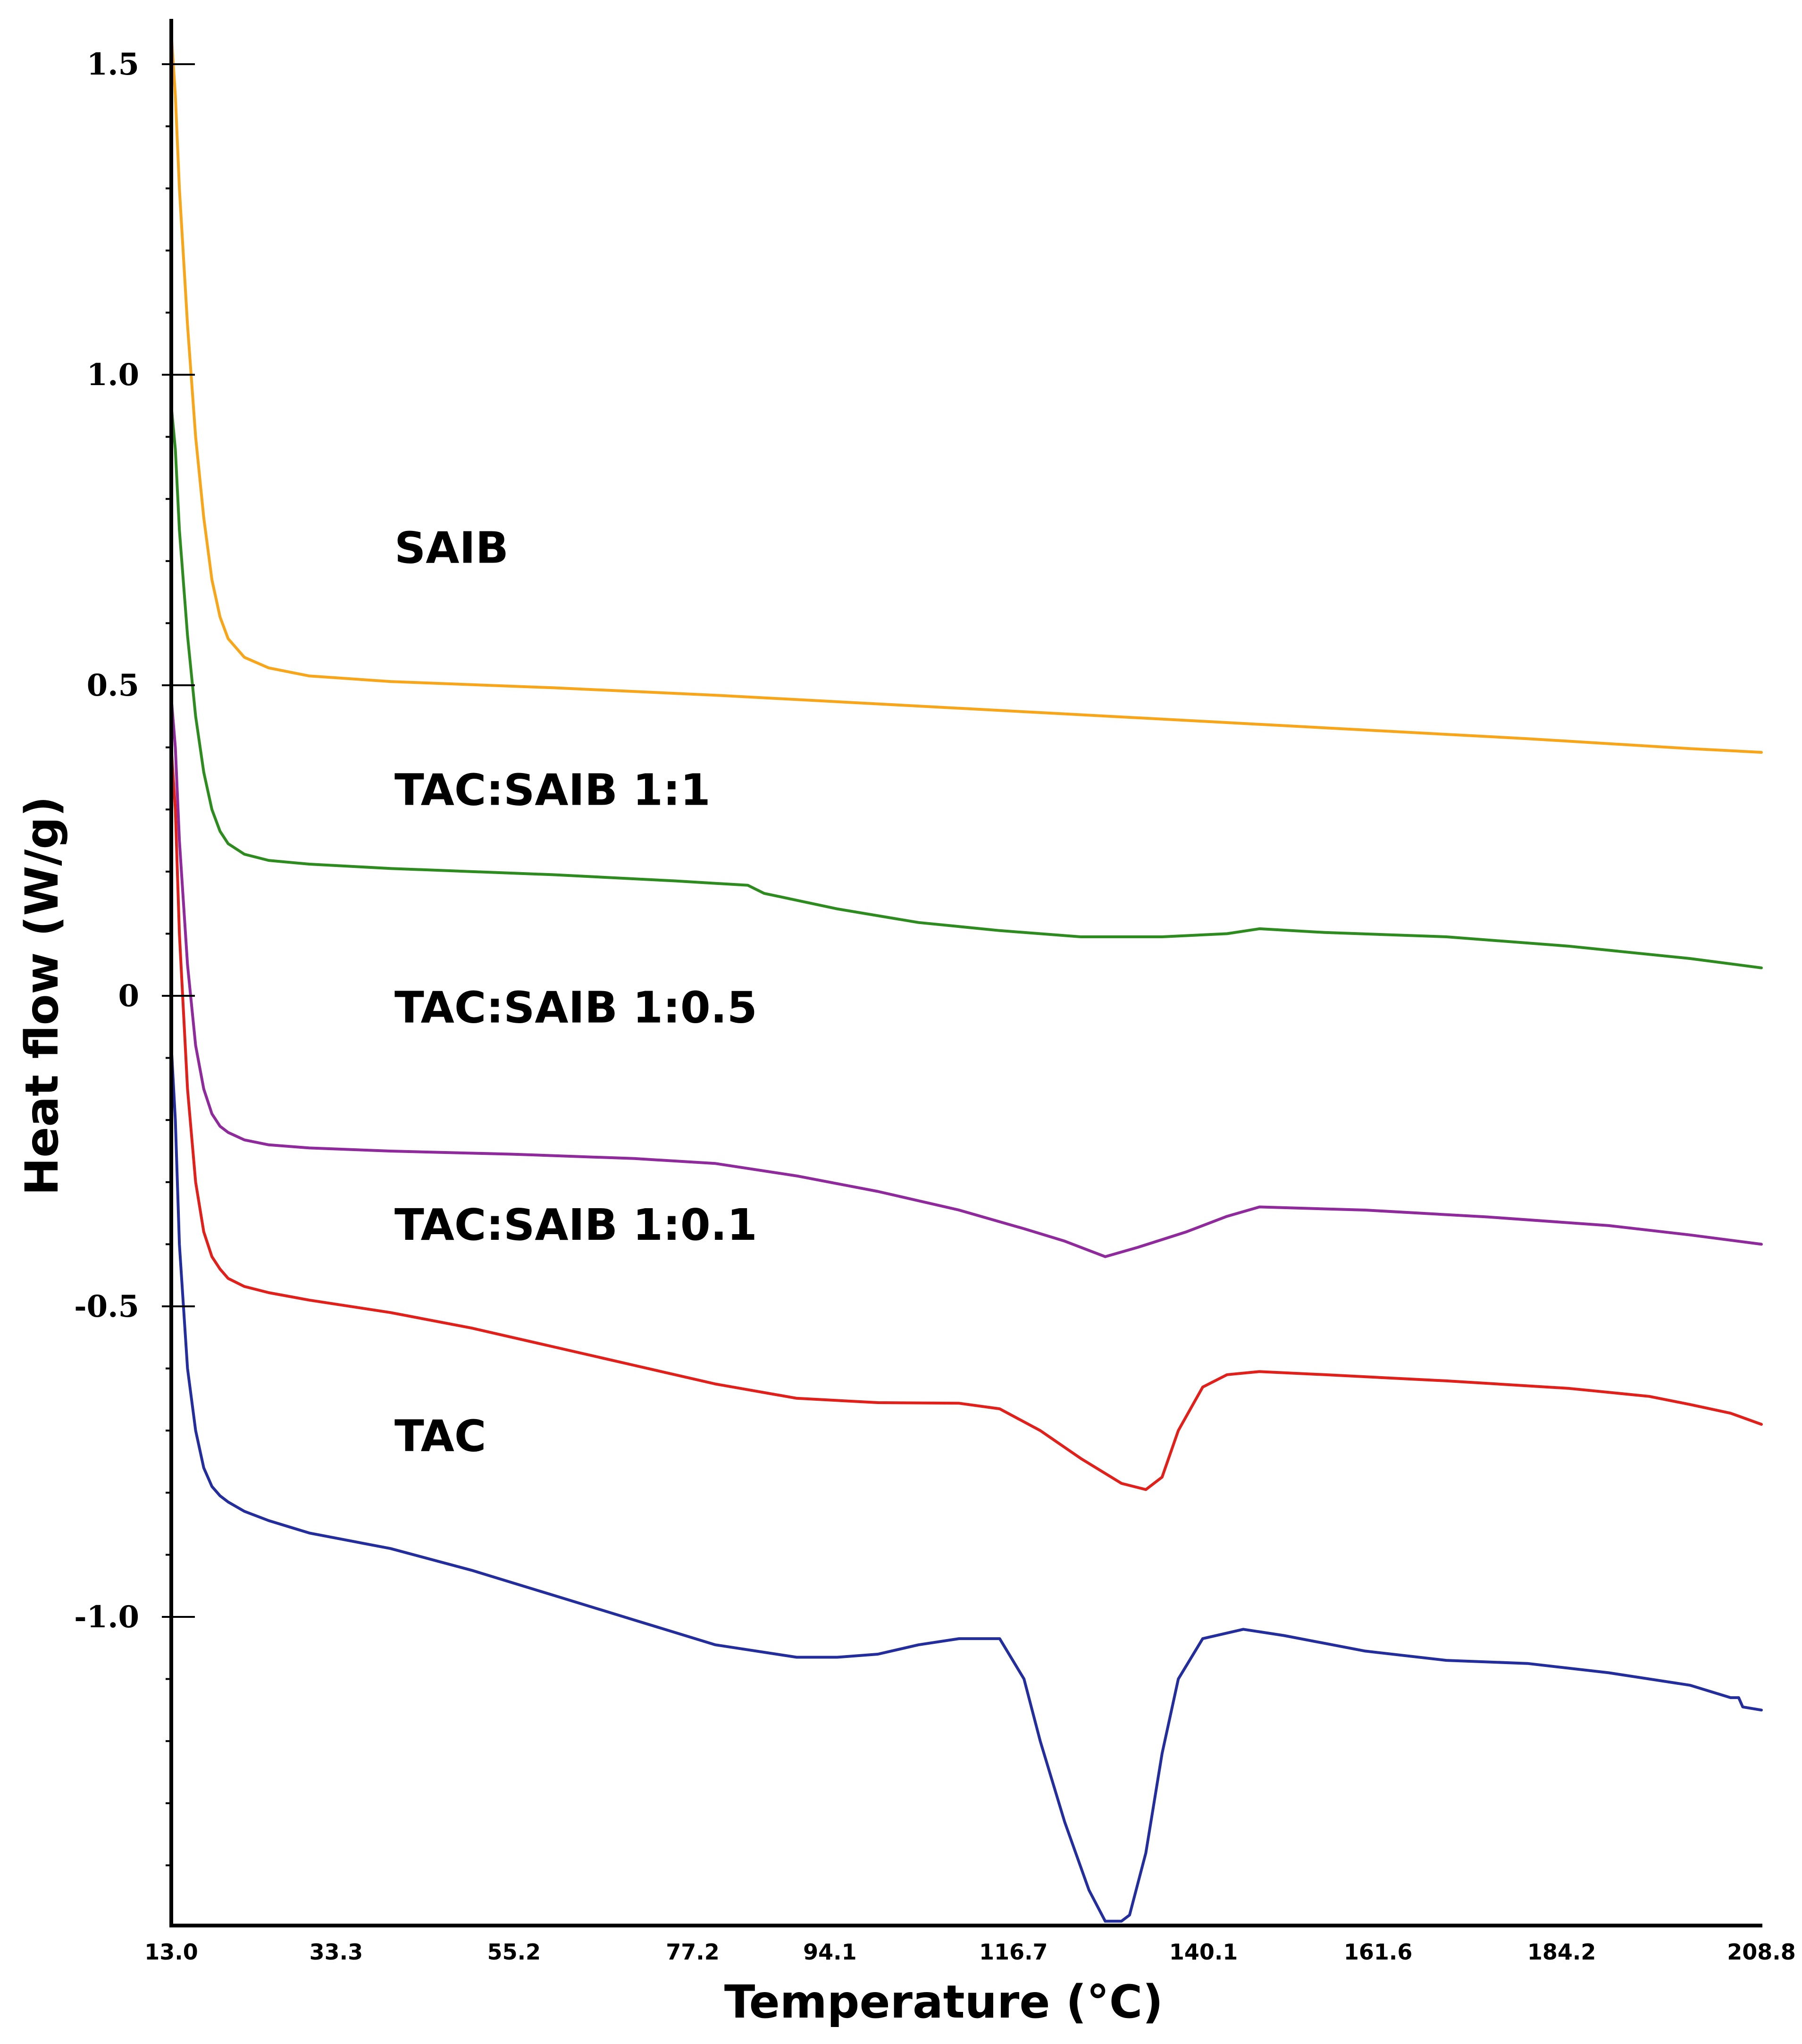  Describe the element at coordinates (1203, 1952) in the screenshot. I see `x-tick-label: 140.1` at that location.